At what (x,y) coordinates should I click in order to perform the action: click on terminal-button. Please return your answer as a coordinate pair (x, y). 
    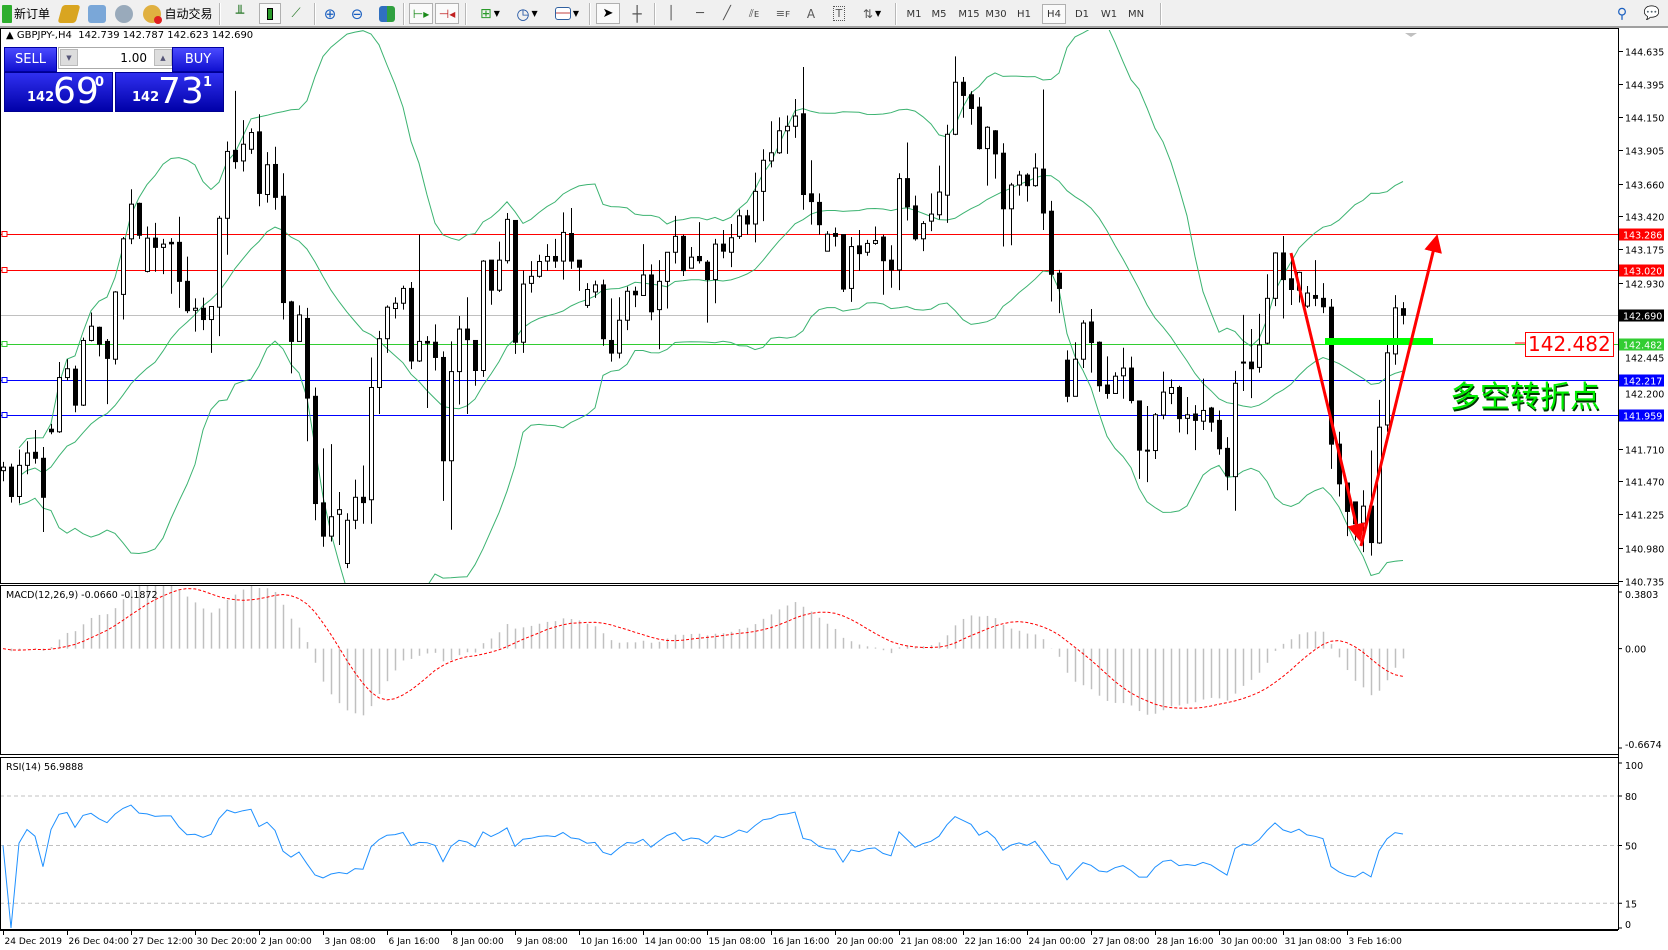
    Looking at the image, I should click on (97, 13).